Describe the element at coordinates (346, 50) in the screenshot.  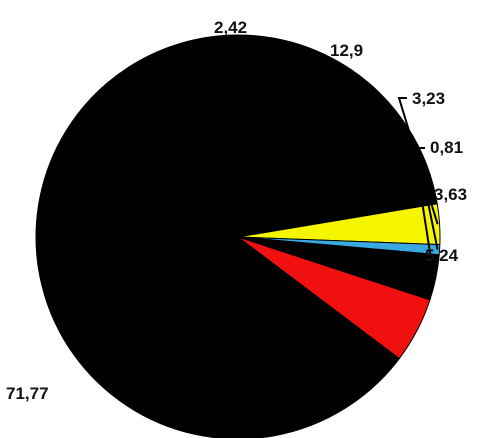
I see `slice-label-12-9: 12,9` at that location.